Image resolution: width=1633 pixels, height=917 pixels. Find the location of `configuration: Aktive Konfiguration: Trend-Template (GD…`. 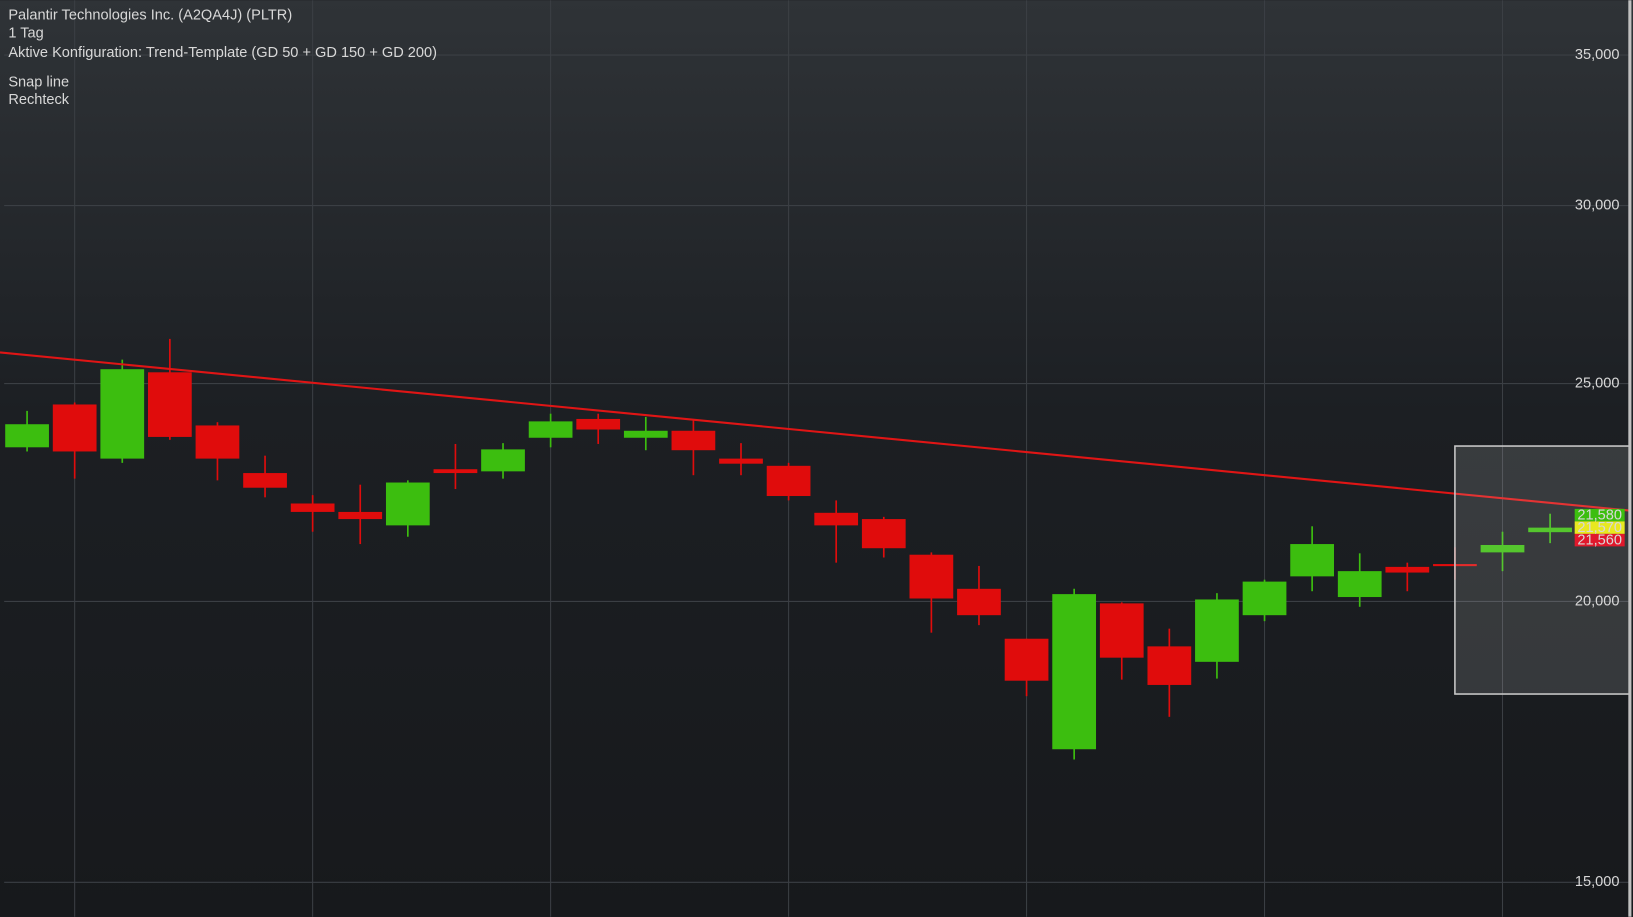

configuration: Aktive Konfiguration: Trend-Template (GD… is located at coordinates (222, 53).